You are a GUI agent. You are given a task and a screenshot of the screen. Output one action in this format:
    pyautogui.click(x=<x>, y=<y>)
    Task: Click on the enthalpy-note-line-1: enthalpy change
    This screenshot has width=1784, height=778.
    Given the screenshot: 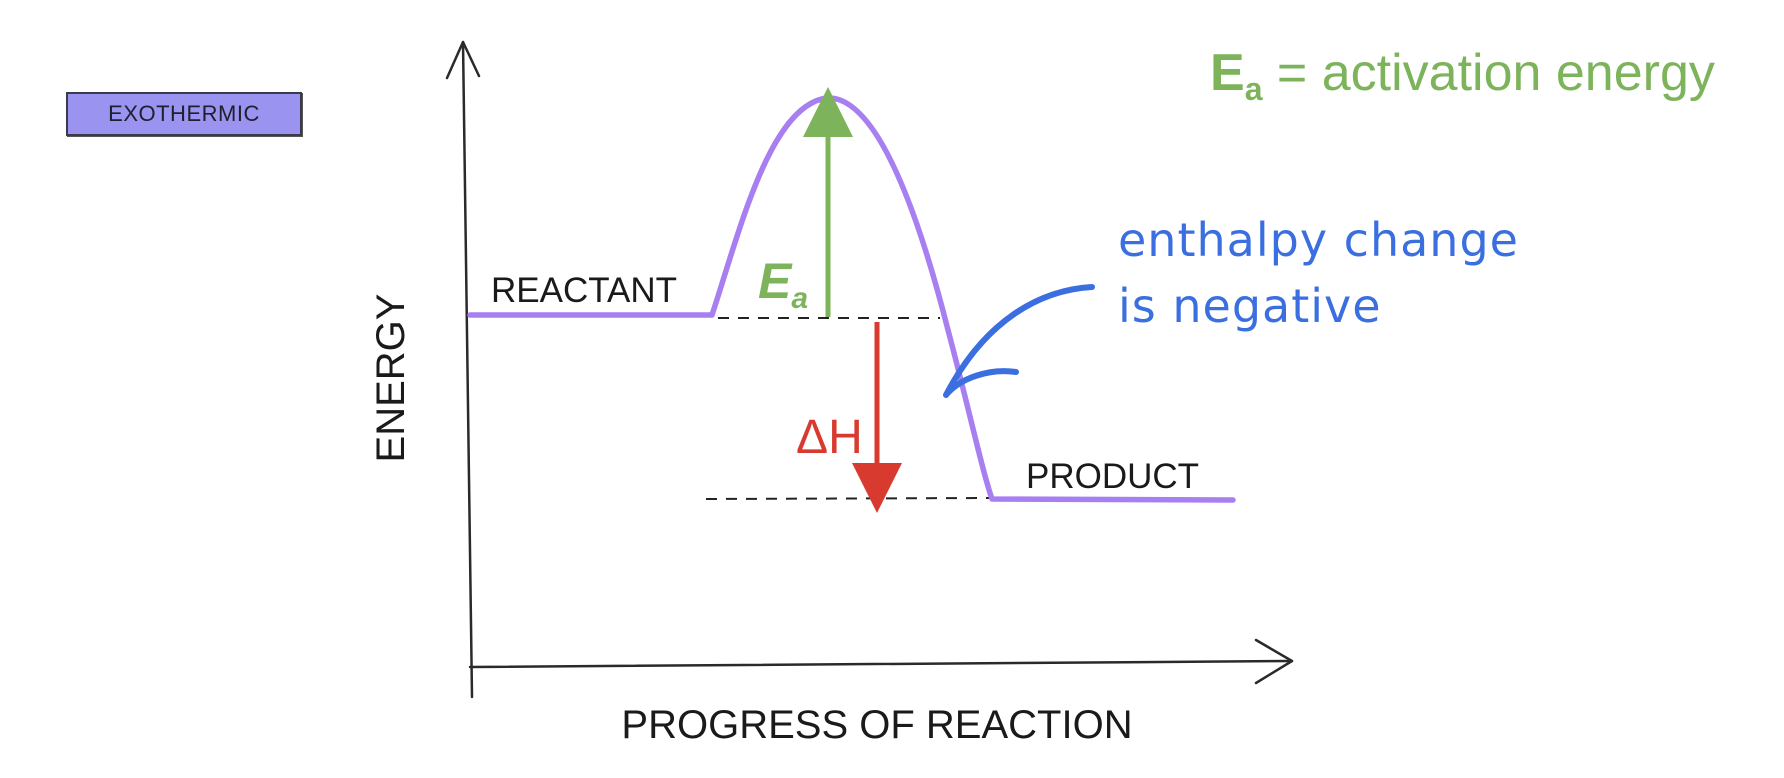 What is the action you would take?
    pyautogui.click(x=1318, y=240)
    